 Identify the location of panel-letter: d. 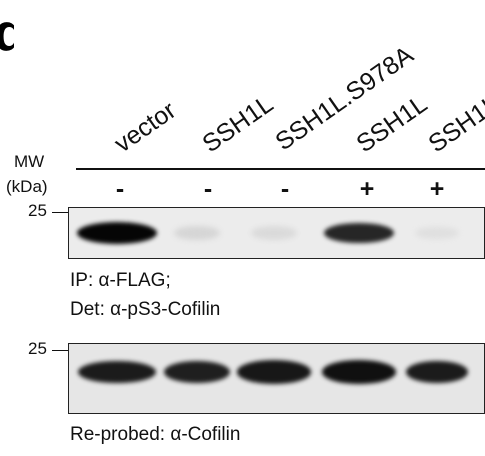
(7, 33).